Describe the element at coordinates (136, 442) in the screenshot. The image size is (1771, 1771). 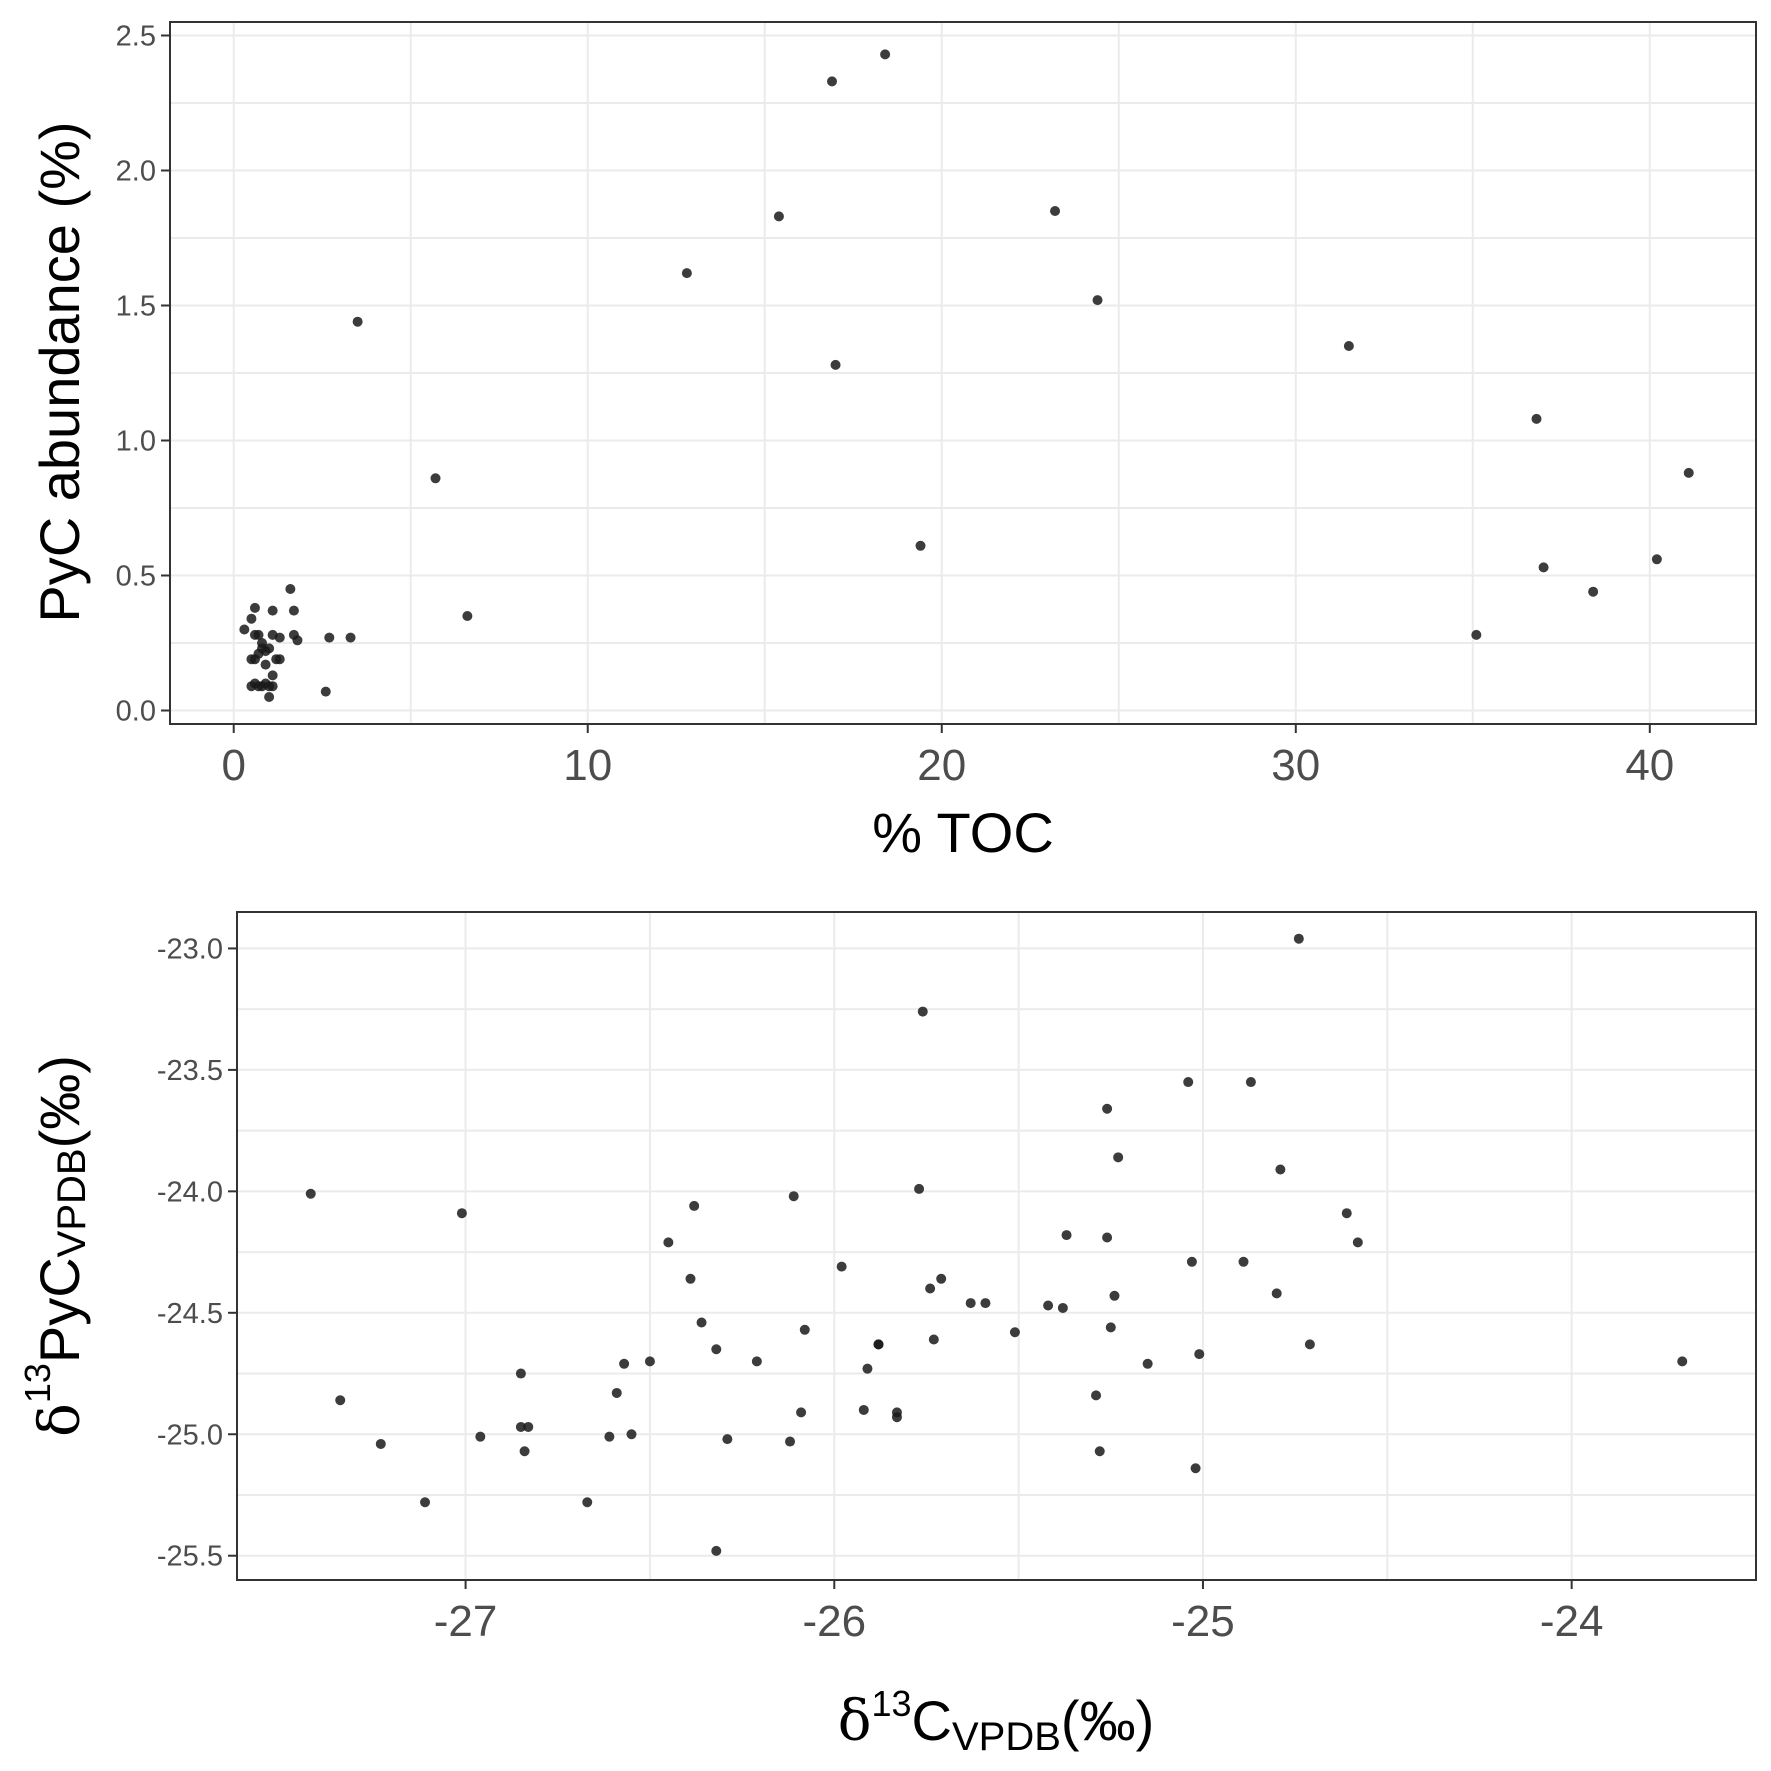
I see `y-tick-label: 1.0` at that location.